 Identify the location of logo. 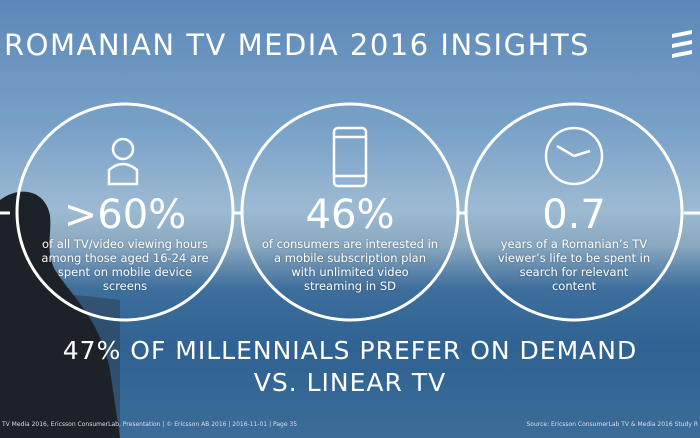
(682, 44).